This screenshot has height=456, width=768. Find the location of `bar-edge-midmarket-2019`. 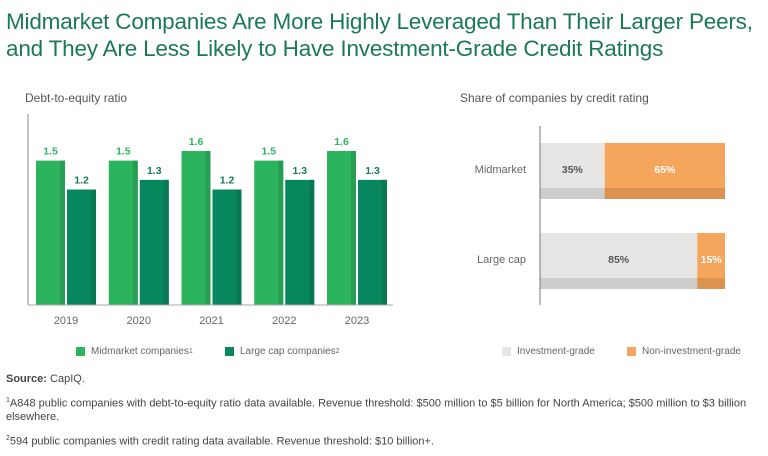

bar-edge-midmarket-2019 is located at coordinates (62, 232).